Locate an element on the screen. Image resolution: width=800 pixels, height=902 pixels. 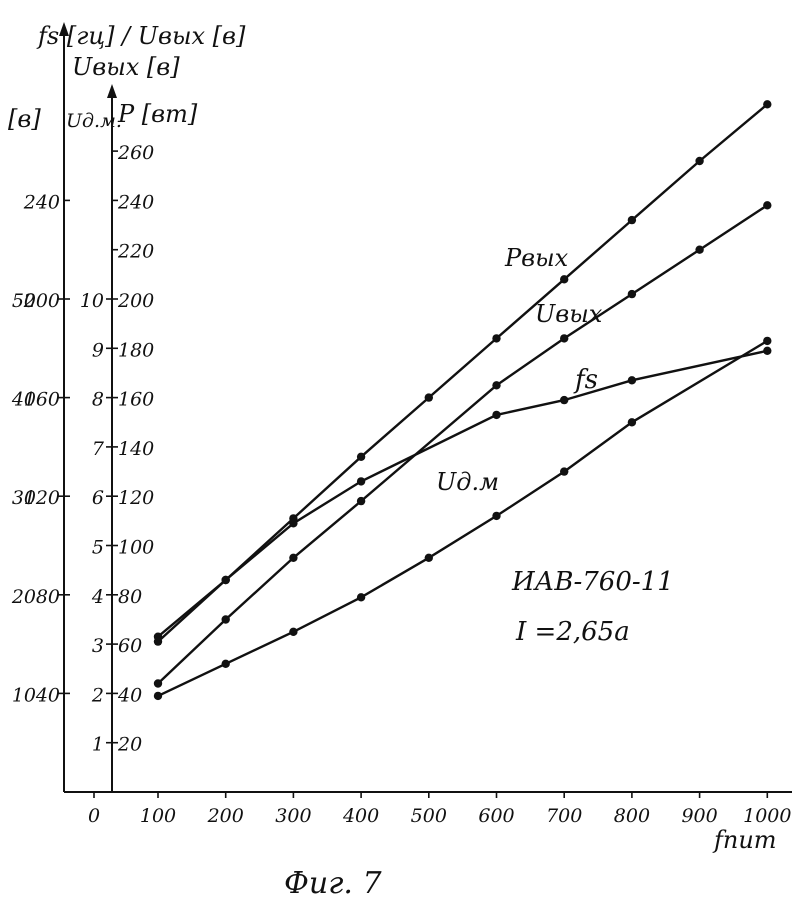
power-tick-label: 40 is located at coordinates (129, 695).